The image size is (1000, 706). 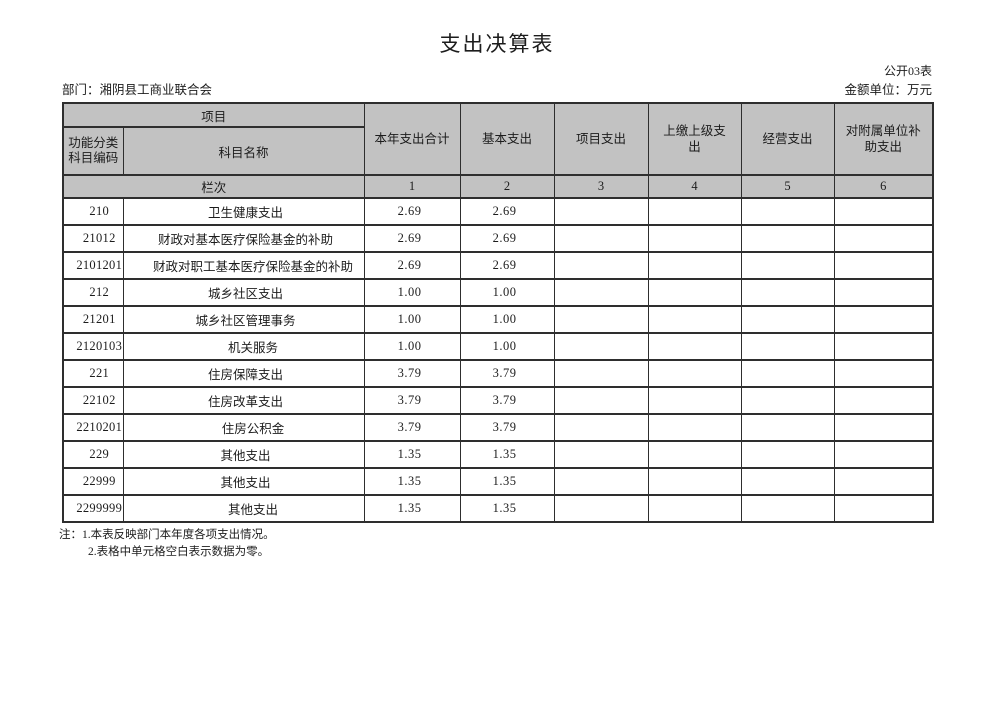 I want to click on code-cell: 212, so click(x=93, y=292).